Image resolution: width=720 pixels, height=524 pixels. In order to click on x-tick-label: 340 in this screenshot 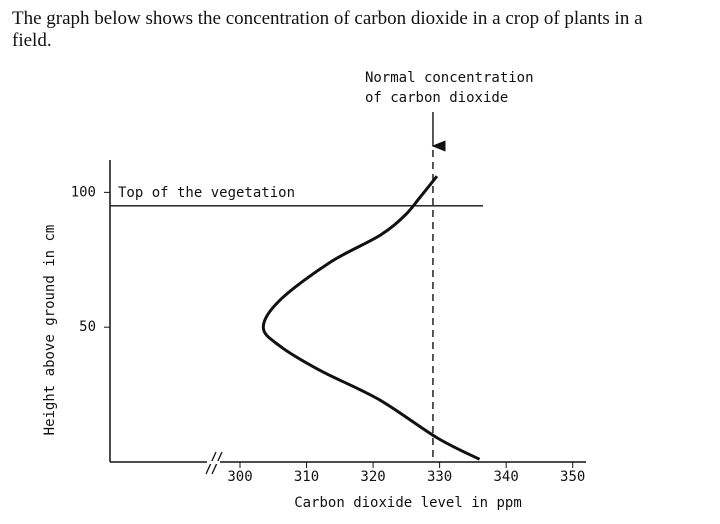, I will do `click(506, 477)`.